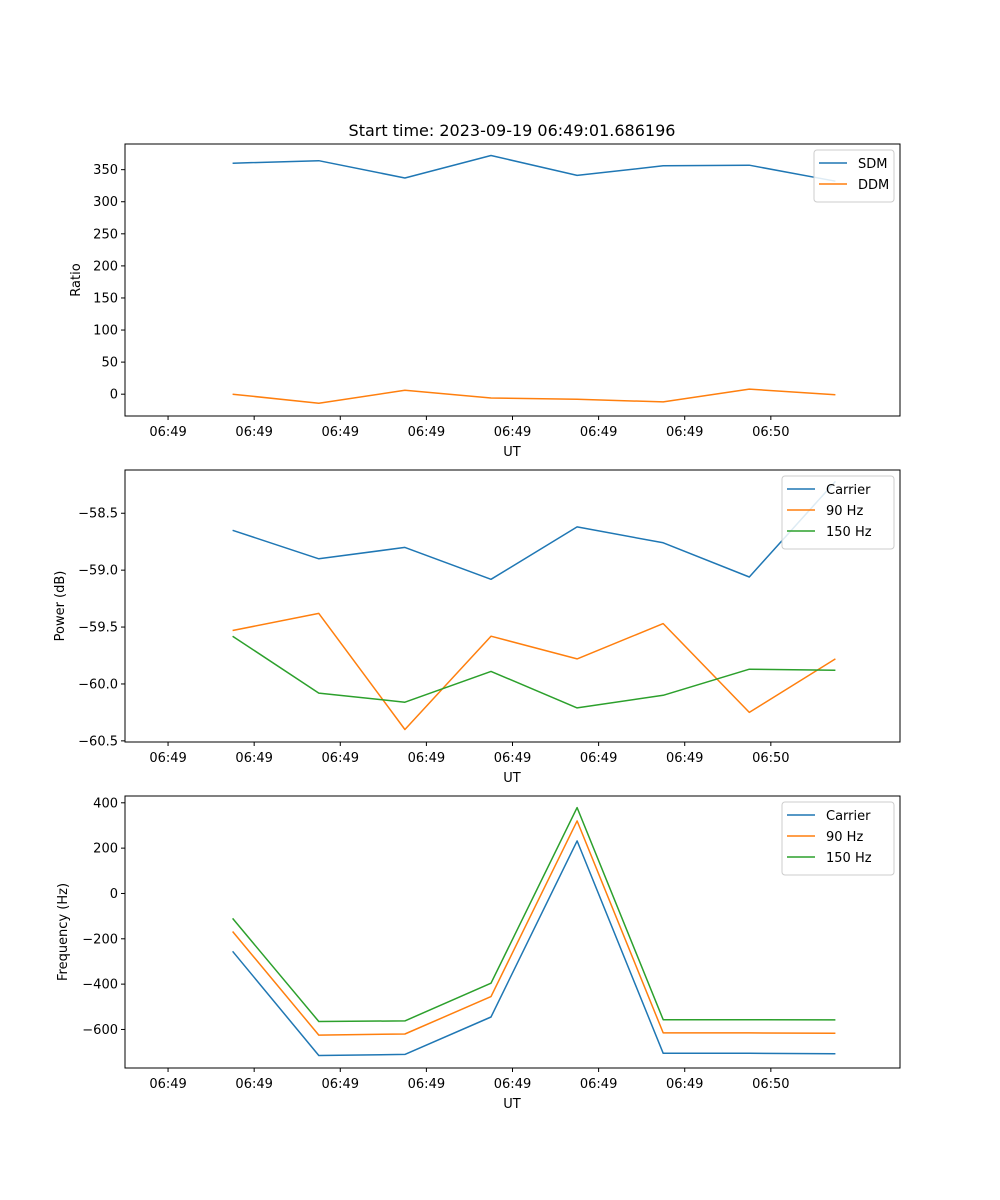 Image resolution: width=1000 pixels, height=1200 pixels. I want to click on y-tick-label: 100, so click(105, 331).